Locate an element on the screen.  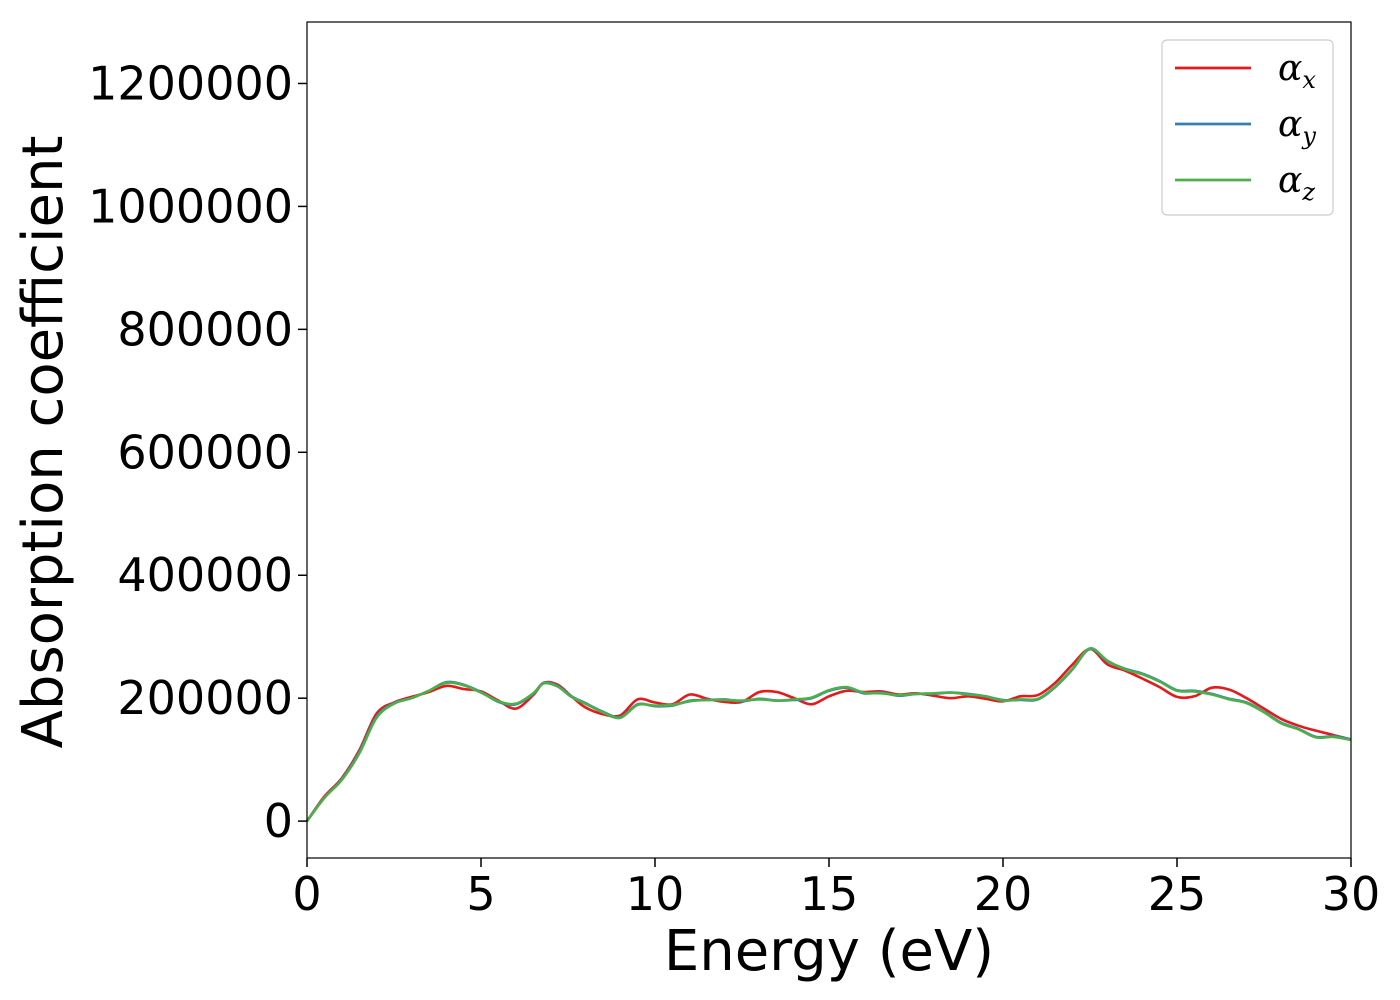
x-tick-label: 5 is located at coordinates (480, 894).